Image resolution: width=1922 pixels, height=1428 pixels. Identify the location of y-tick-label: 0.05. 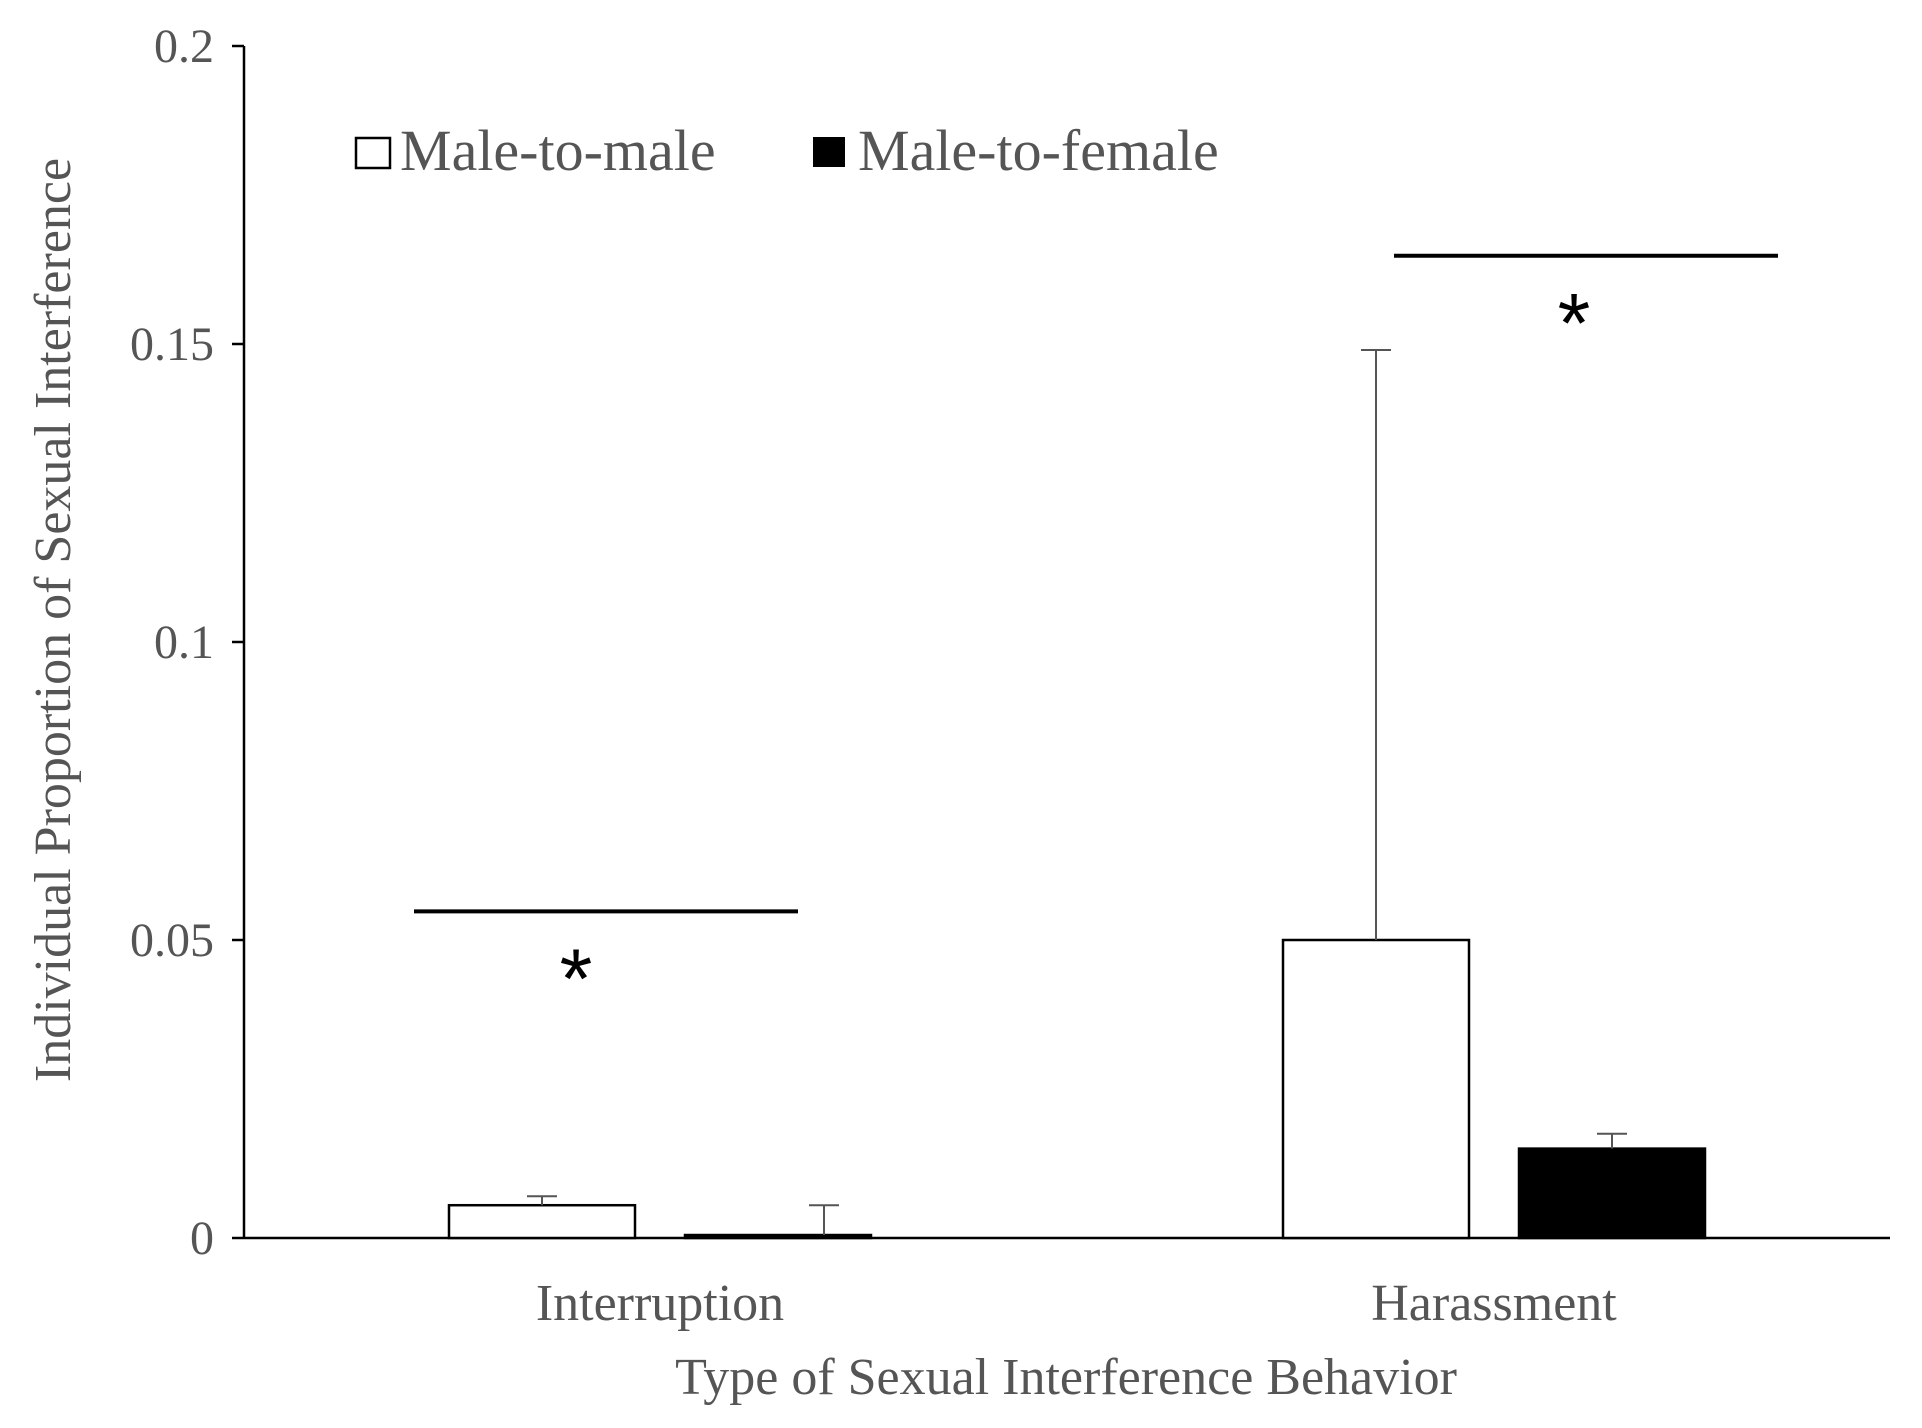
(172, 940).